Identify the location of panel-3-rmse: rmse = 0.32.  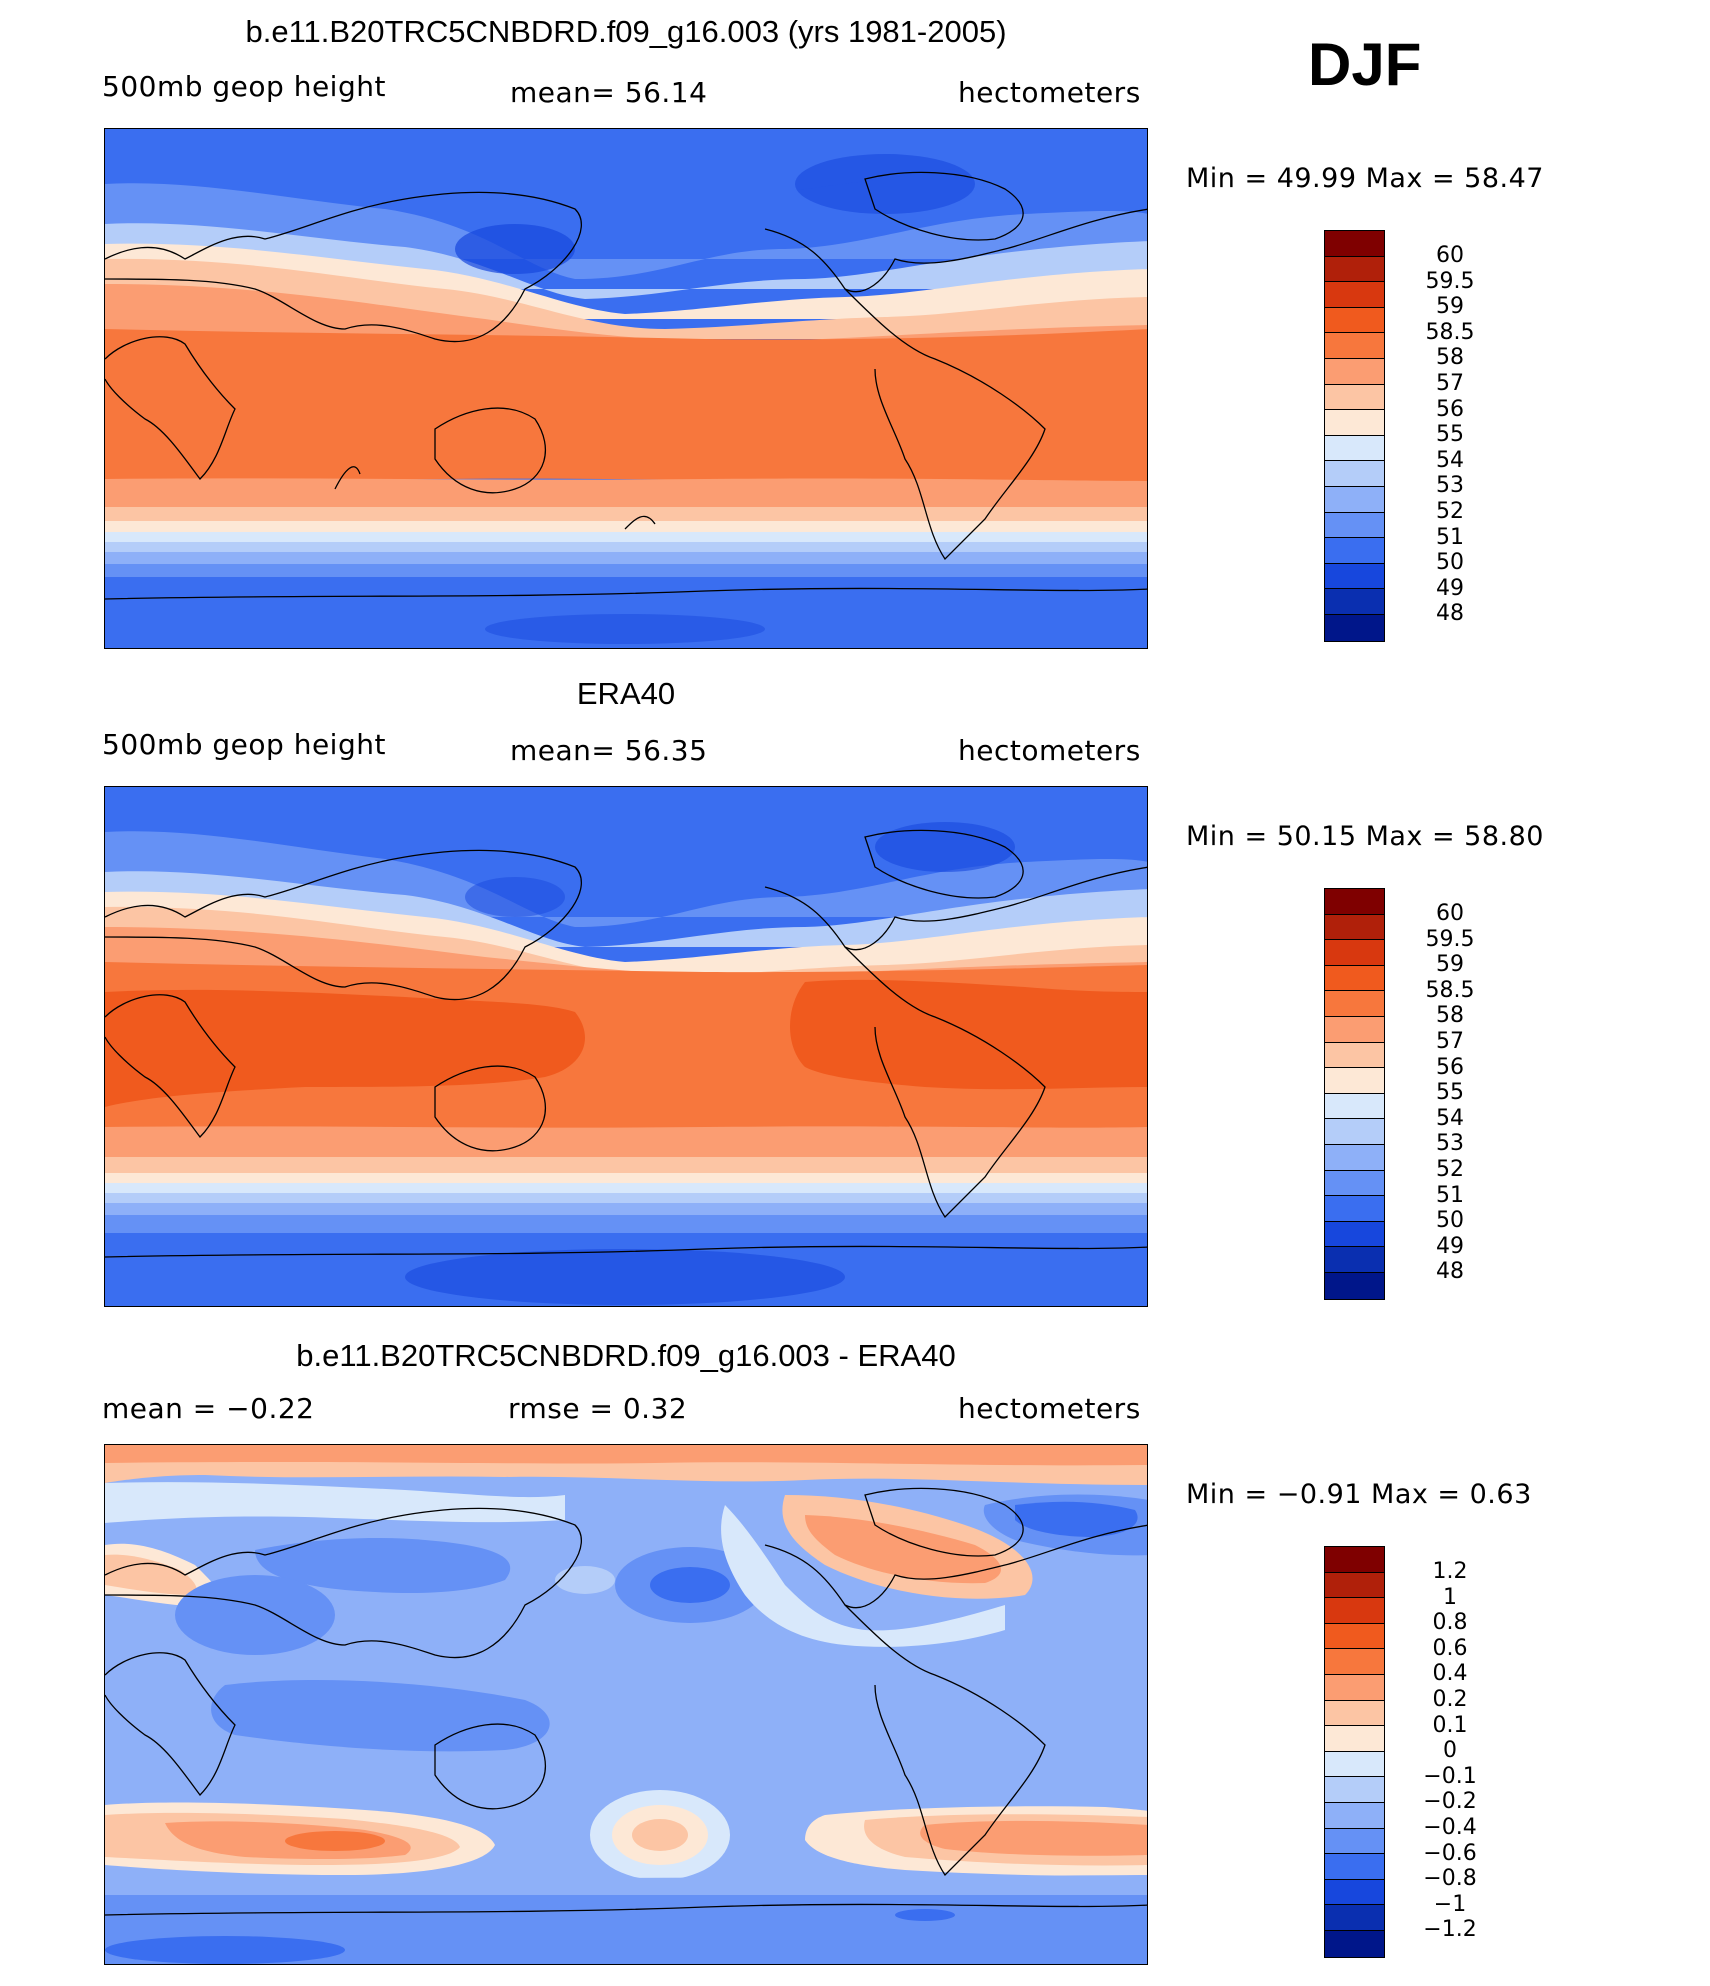
(598, 1408).